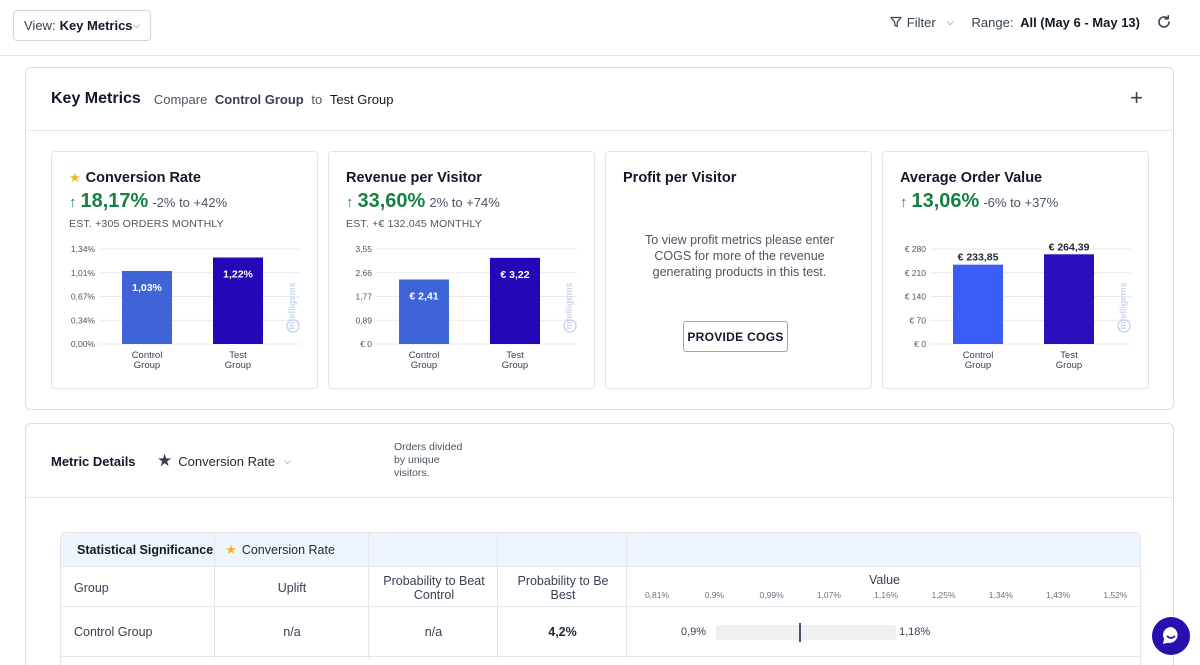 This screenshot has height=665, width=1200. What do you see at coordinates (1069, 247) in the screenshot?
I see `bar-value-label: € 264,39` at bounding box center [1069, 247].